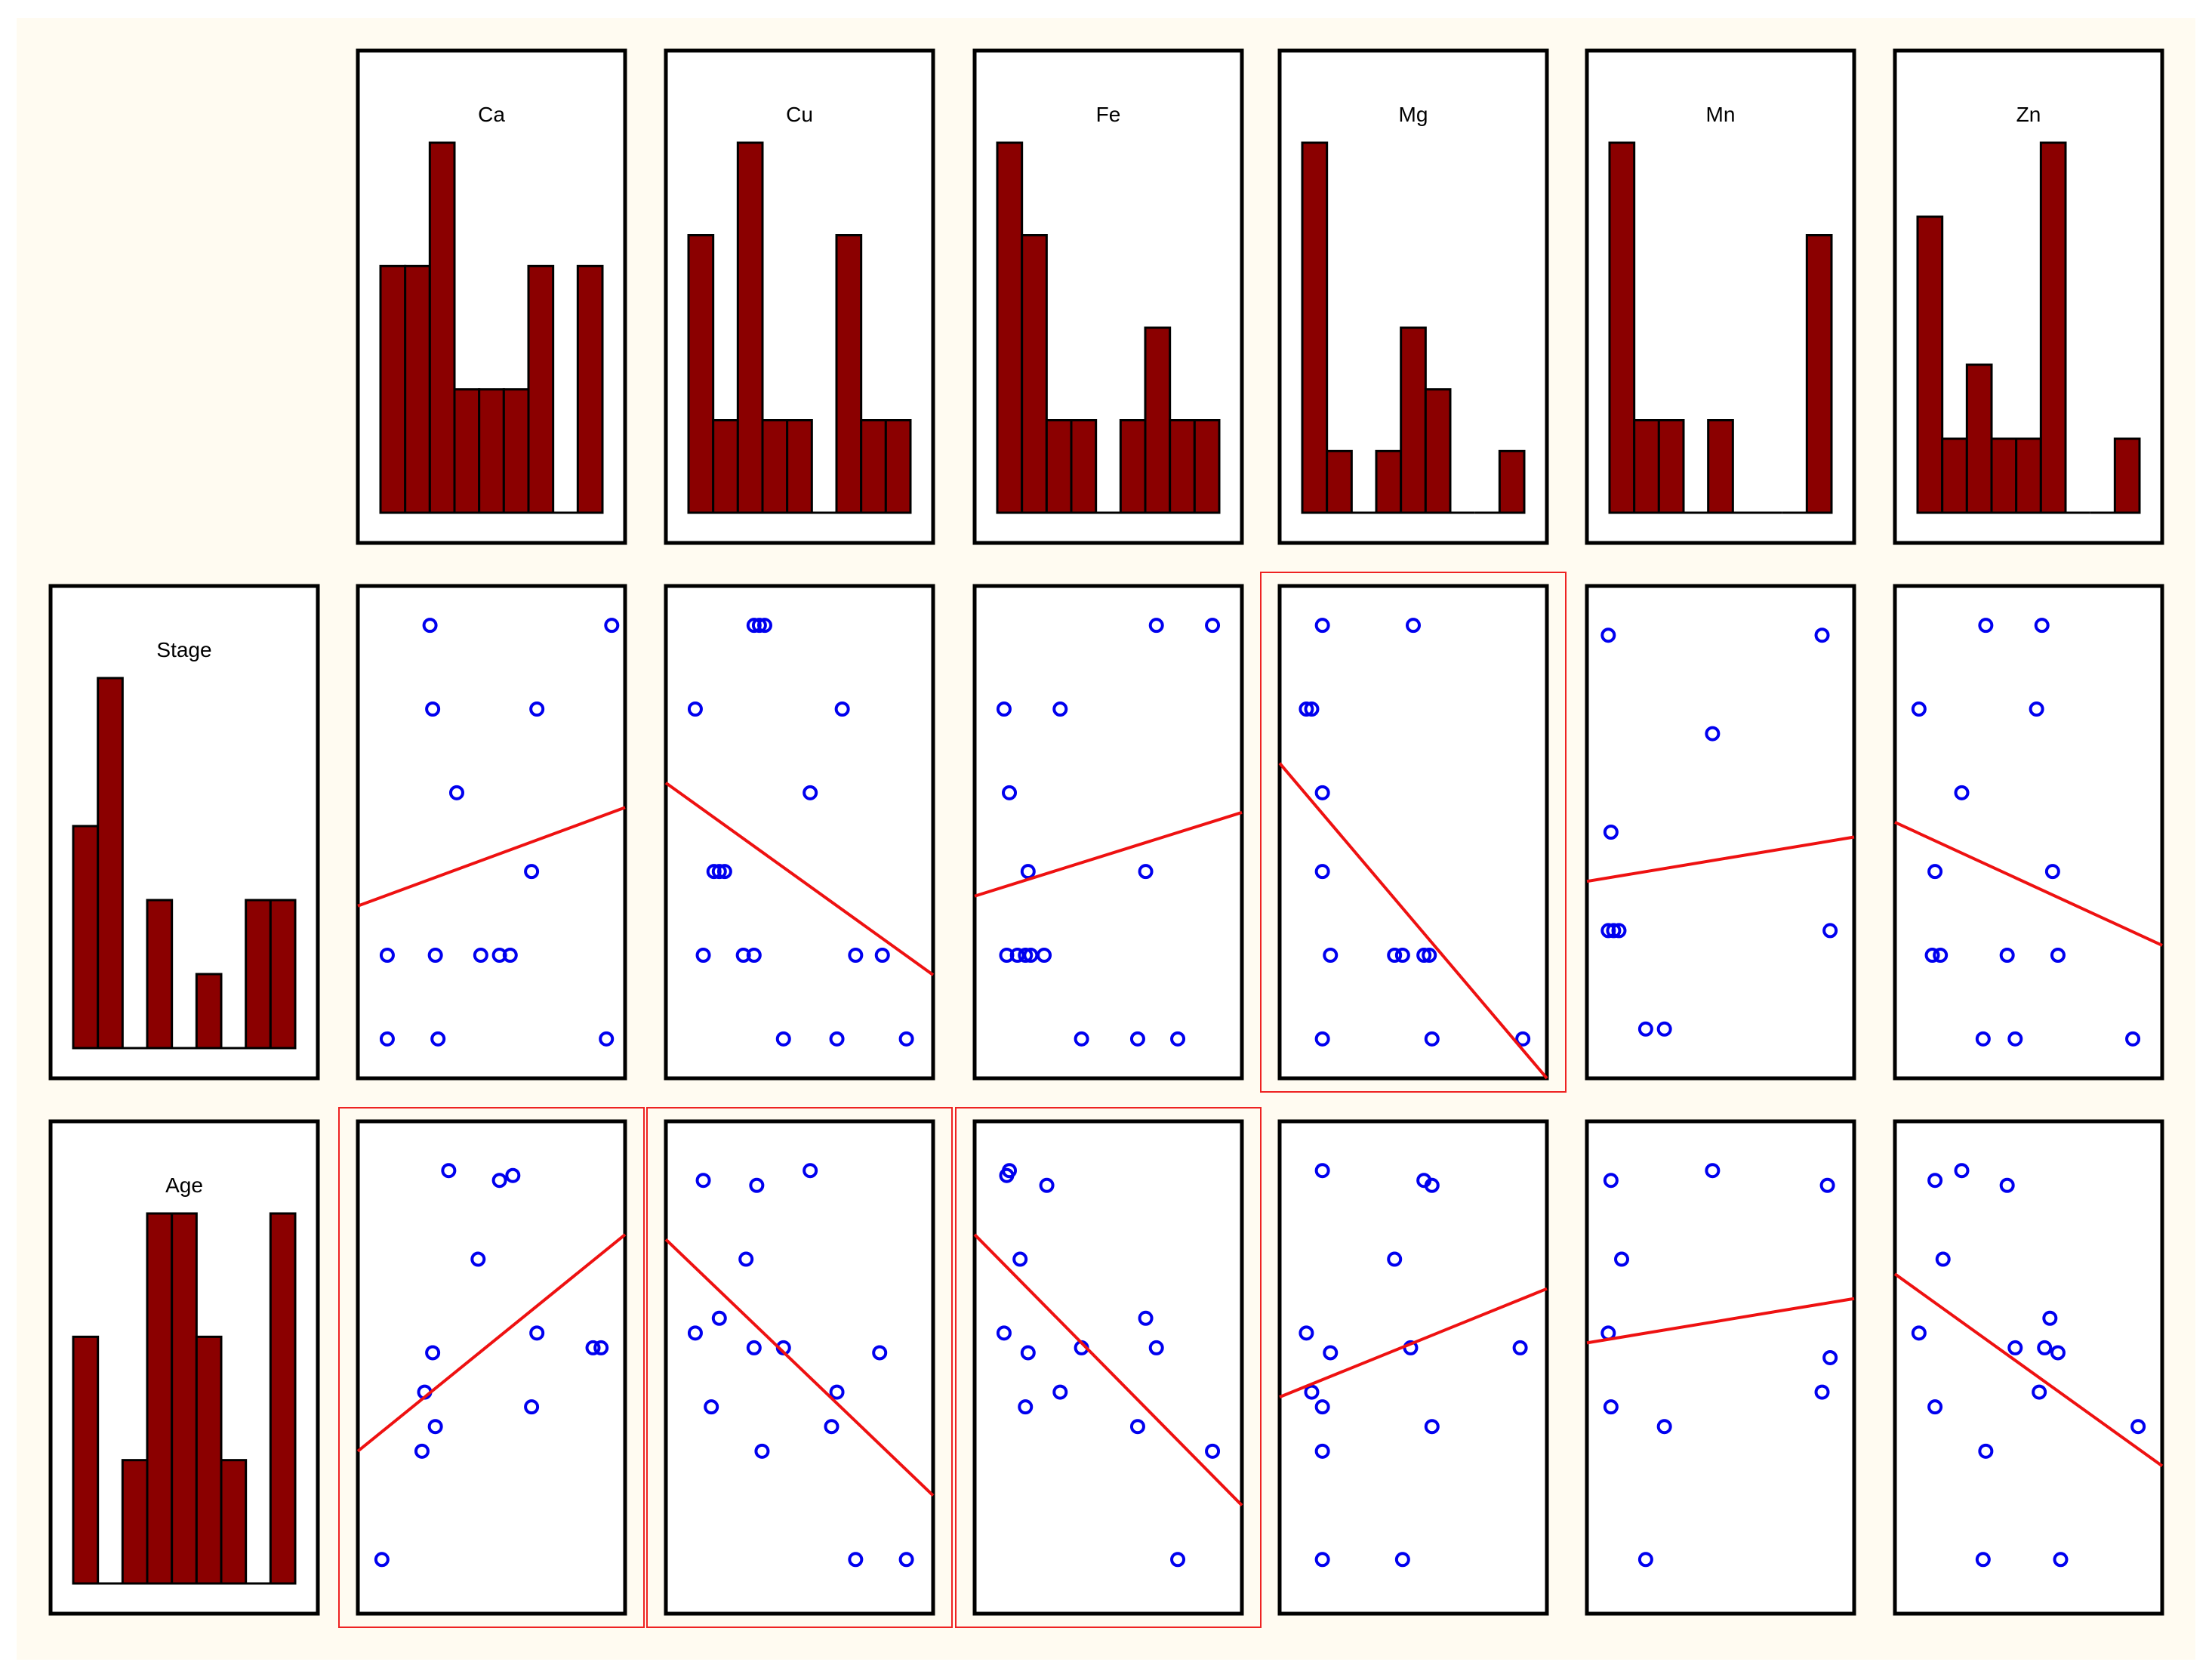  I want to click on scatter-panel-stage-mn, so click(1720, 833).